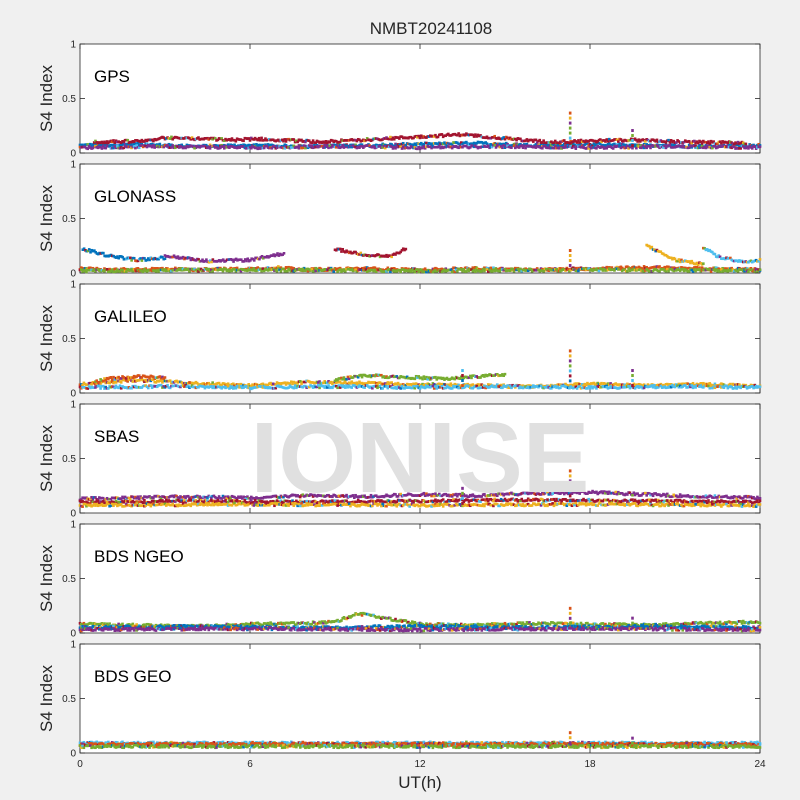 This screenshot has height=800, width=800. I want to click on y-tick-label: 0.5, so click(69, 459).